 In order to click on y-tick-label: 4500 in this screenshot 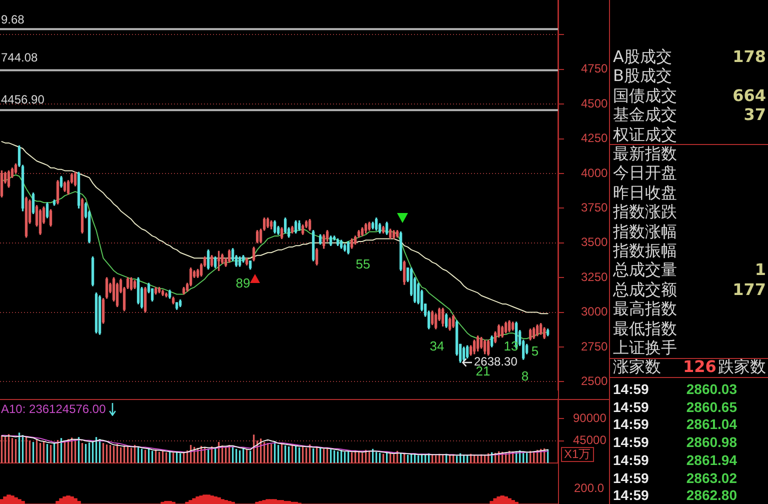, I will do `click(594, 103)`.